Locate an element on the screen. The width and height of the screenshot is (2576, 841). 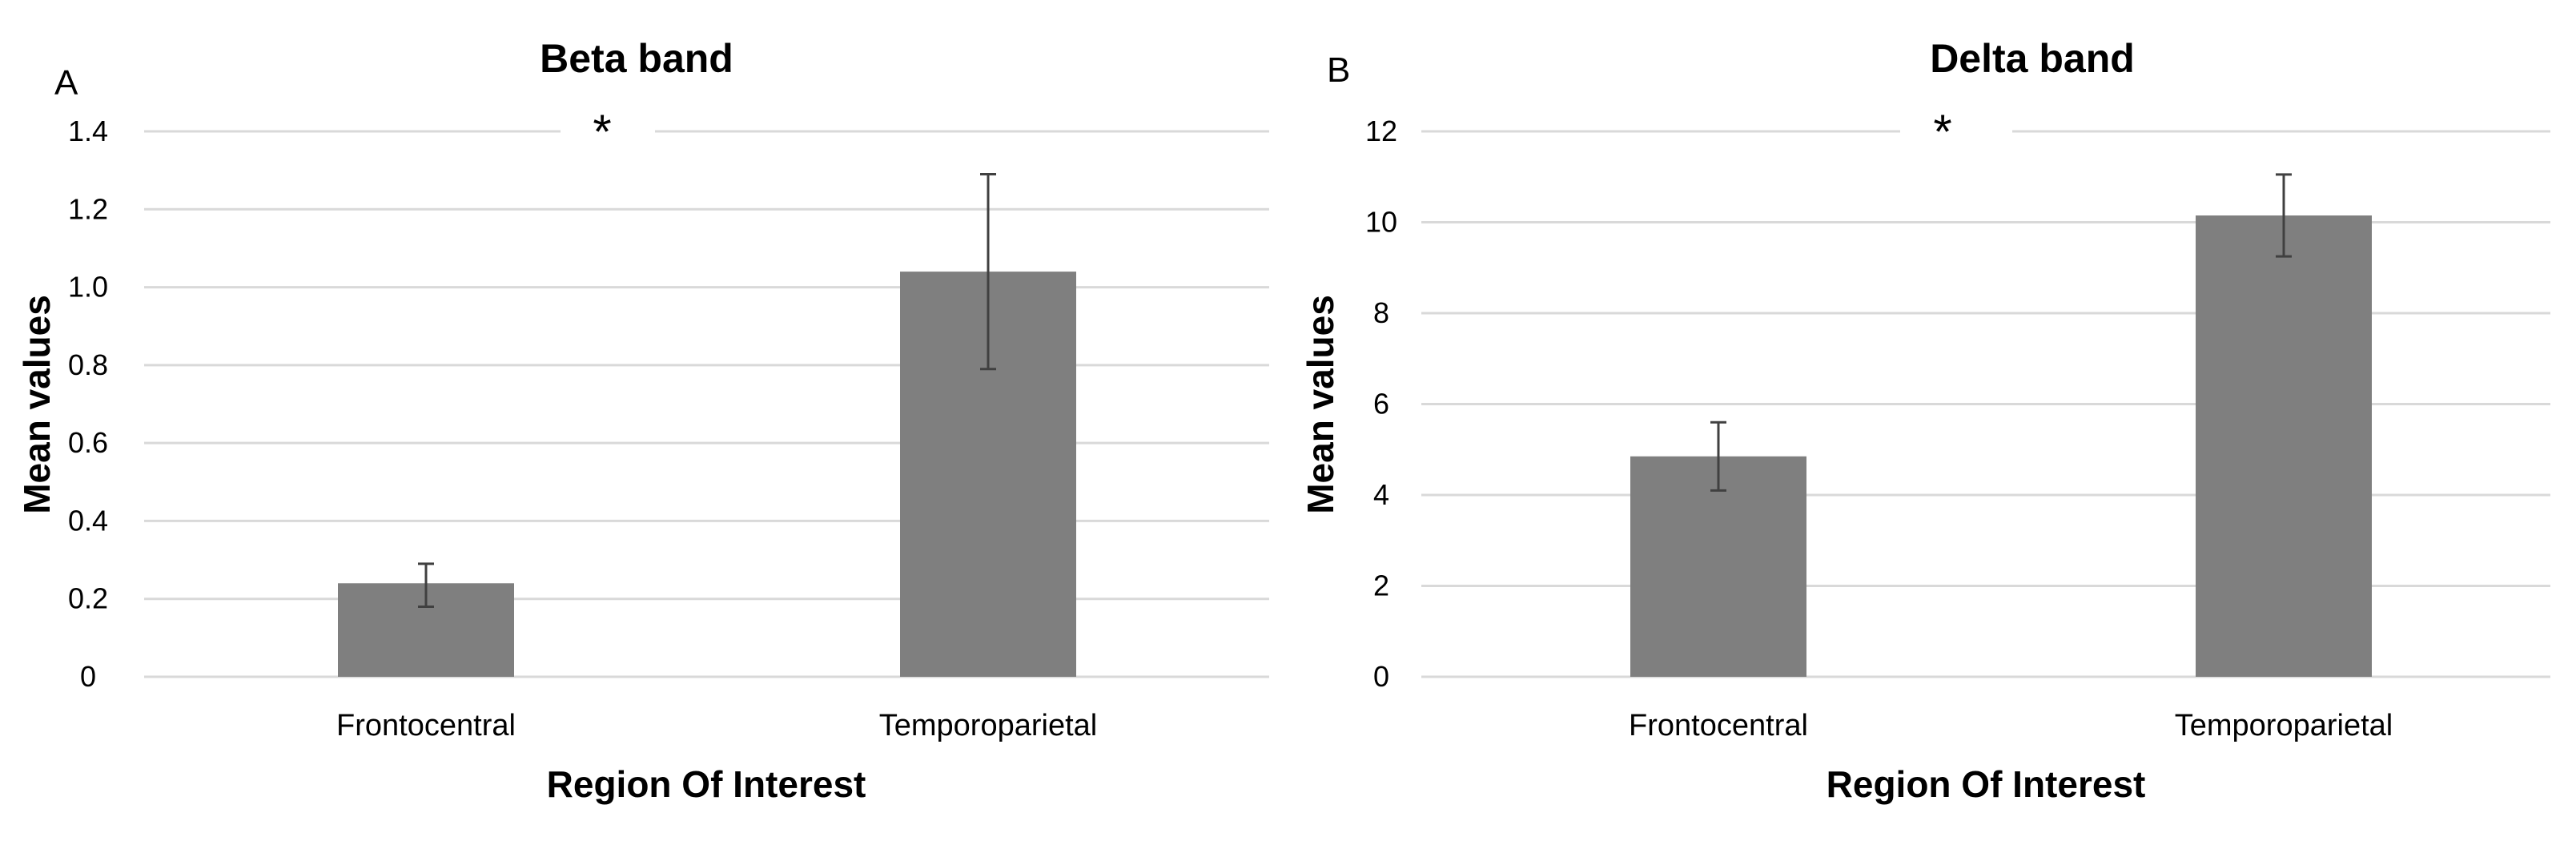
y-tick-label-beta: 1.2 is located at coordinates (88, 208).